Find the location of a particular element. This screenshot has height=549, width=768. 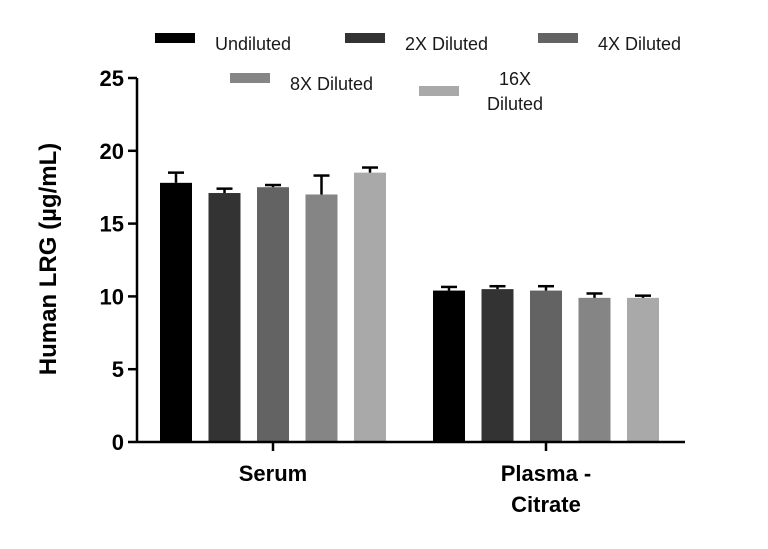

legend-label-1: 2X Diluted is located at coordinates (446, 44).